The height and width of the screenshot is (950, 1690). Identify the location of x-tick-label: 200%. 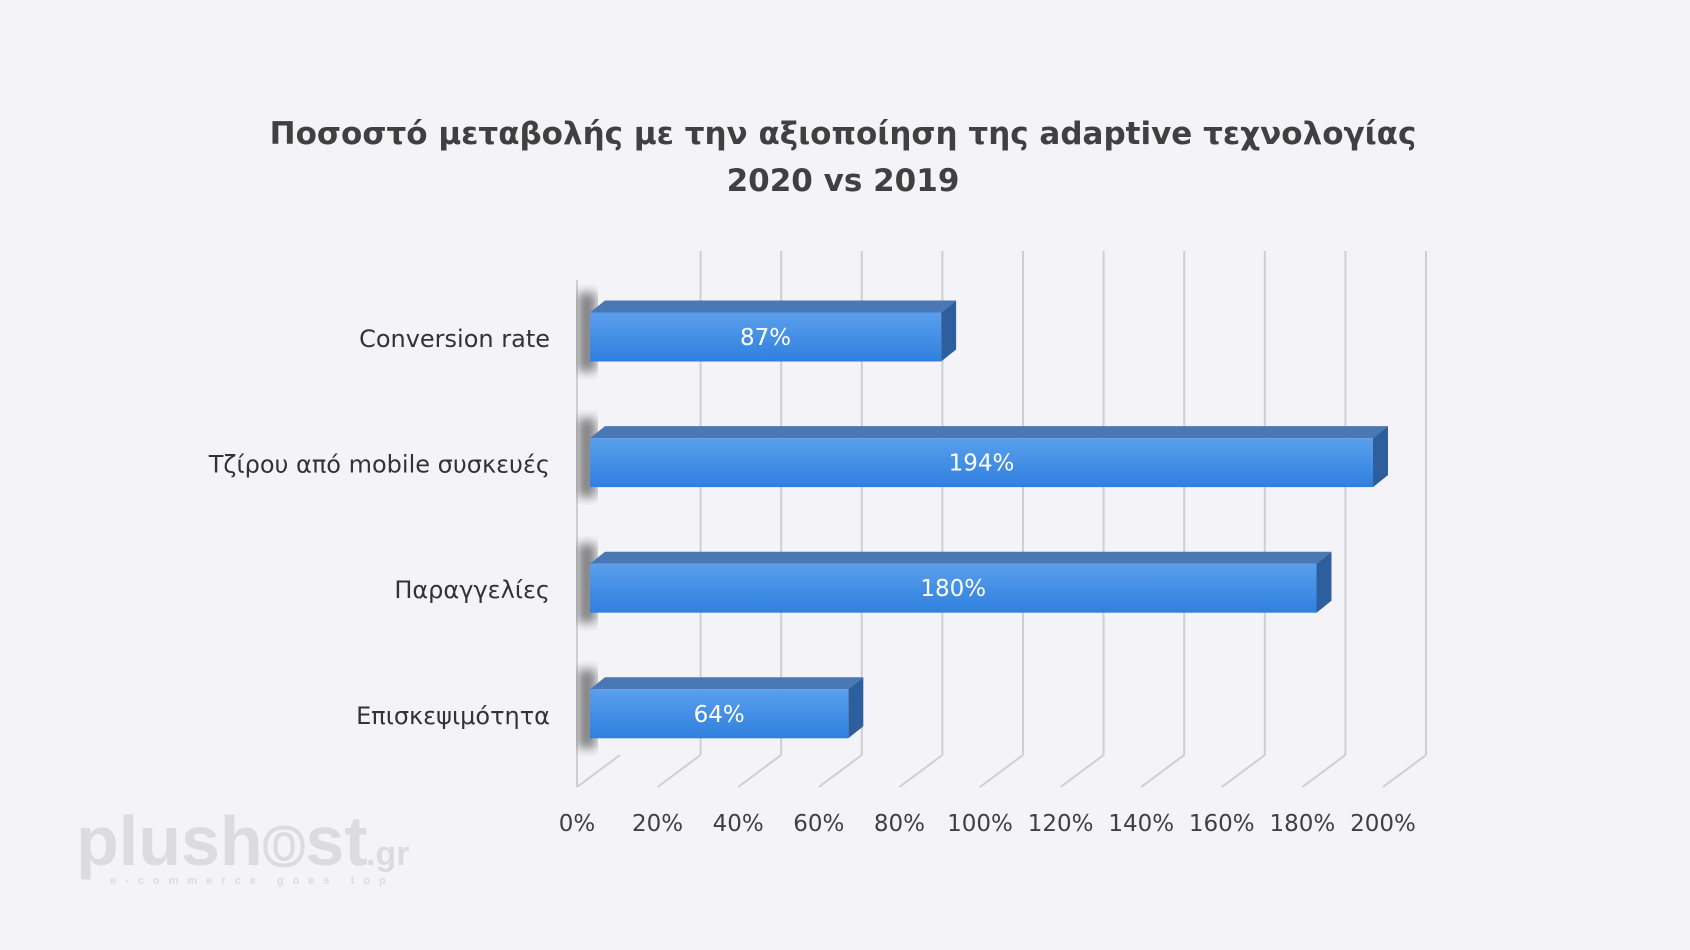
(1383, 824).